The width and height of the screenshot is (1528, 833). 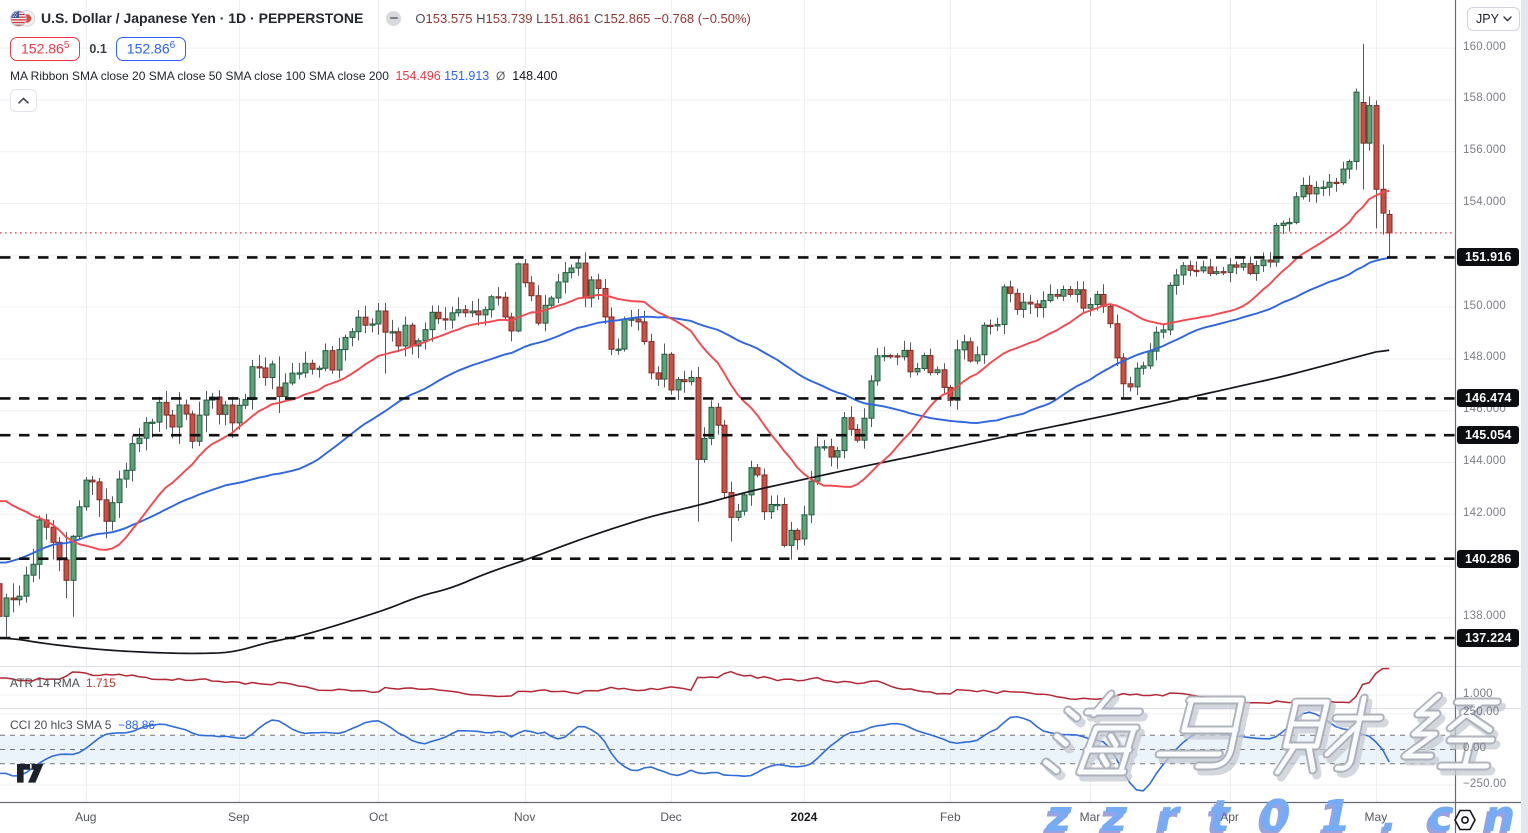 I want to click on level-price-label: 145.054, so click(x=1488, y=435).